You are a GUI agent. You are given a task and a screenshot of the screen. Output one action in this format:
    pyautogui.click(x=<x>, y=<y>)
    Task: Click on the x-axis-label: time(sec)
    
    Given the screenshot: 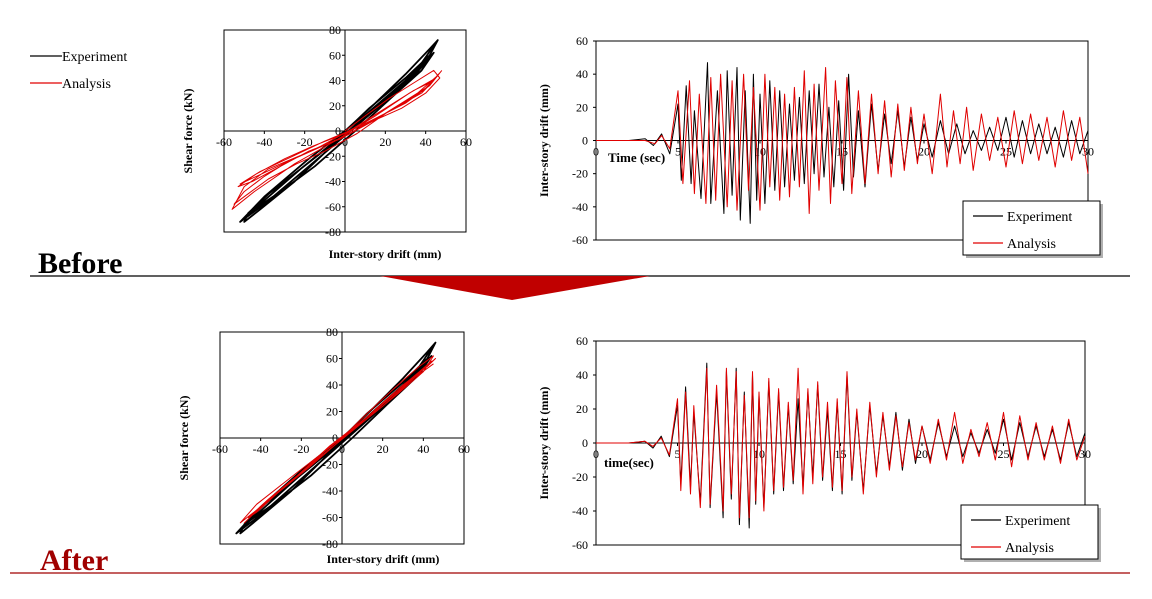 What is the action you would take?
    pyautogui.click(x=629, y=462)
    